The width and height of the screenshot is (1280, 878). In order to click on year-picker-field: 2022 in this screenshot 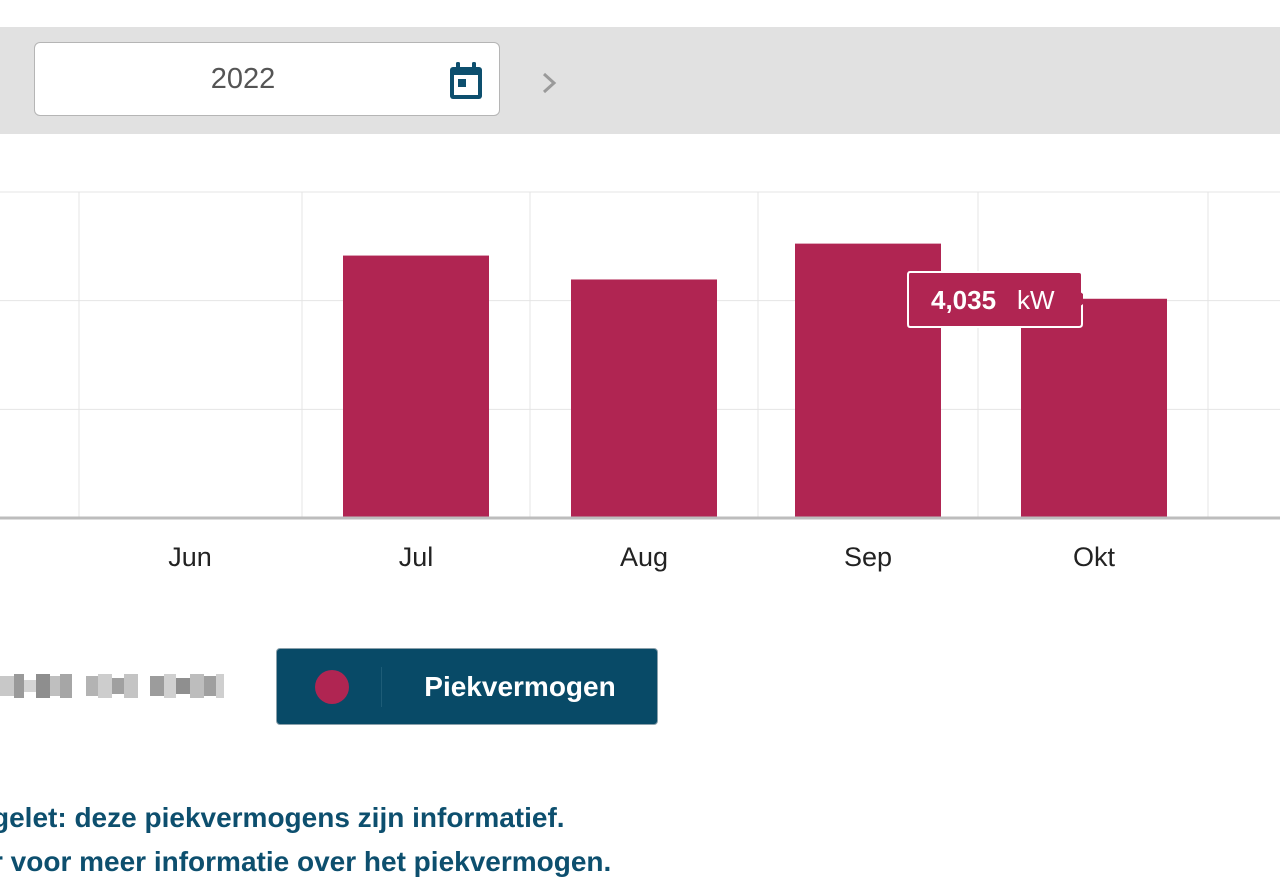, I will do `click(267, 79)`.